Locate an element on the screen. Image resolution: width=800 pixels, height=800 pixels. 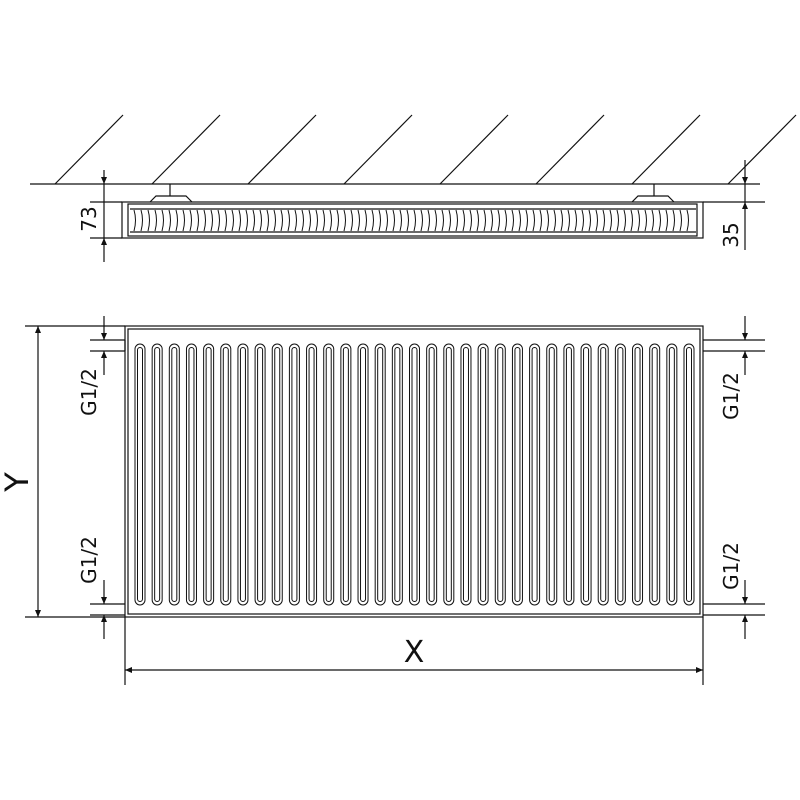
radiator-top-view is located at coordinates (427, 211).